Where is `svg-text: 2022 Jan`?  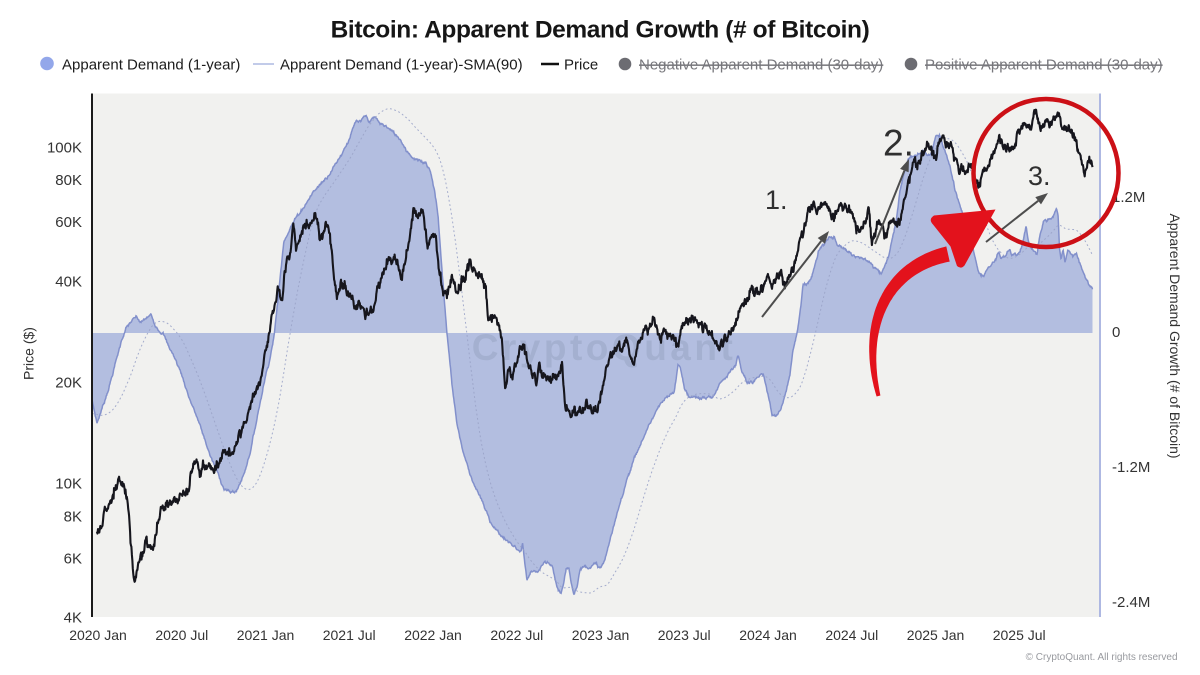
svg-text: 2022 Jan is located at coordinates (433, 635).